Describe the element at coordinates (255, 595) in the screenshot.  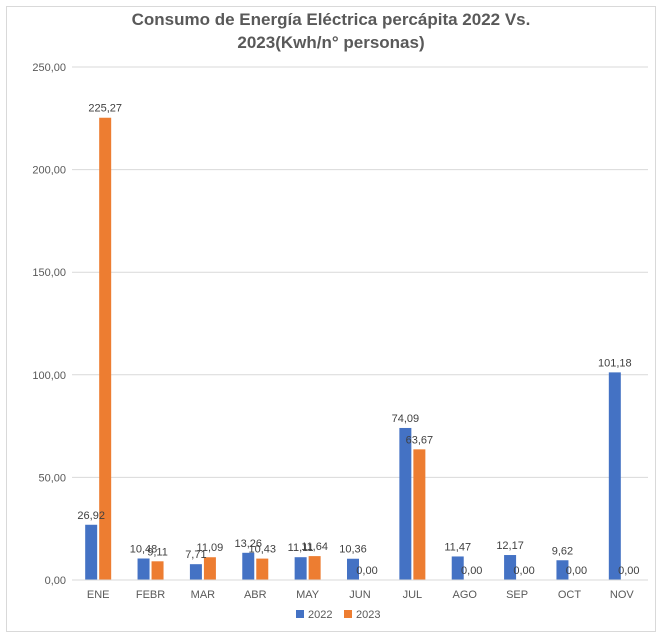
I see `x-tick-label: ABR` at that location.